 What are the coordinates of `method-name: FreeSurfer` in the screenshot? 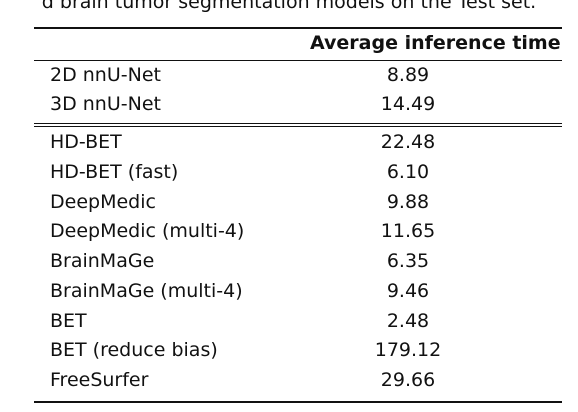 It's located at (99, 380).